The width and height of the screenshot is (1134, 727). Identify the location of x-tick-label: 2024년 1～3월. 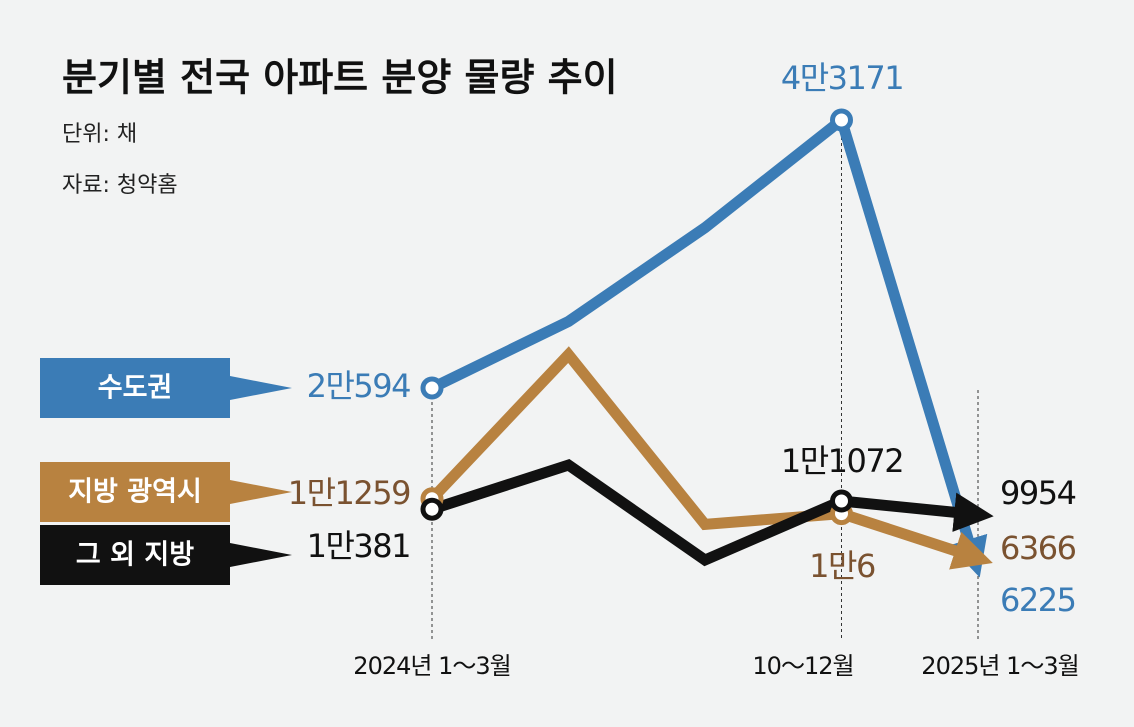
(431, 666).